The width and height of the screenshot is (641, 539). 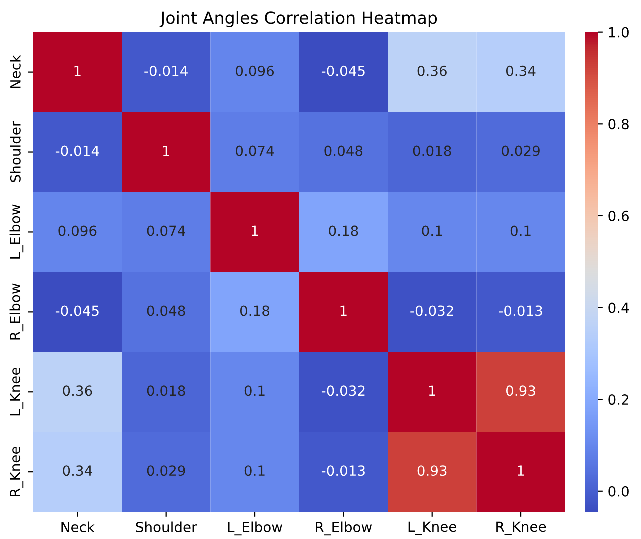 I want to click on color-bar-label: 0.0, so click(x=618, y=491).